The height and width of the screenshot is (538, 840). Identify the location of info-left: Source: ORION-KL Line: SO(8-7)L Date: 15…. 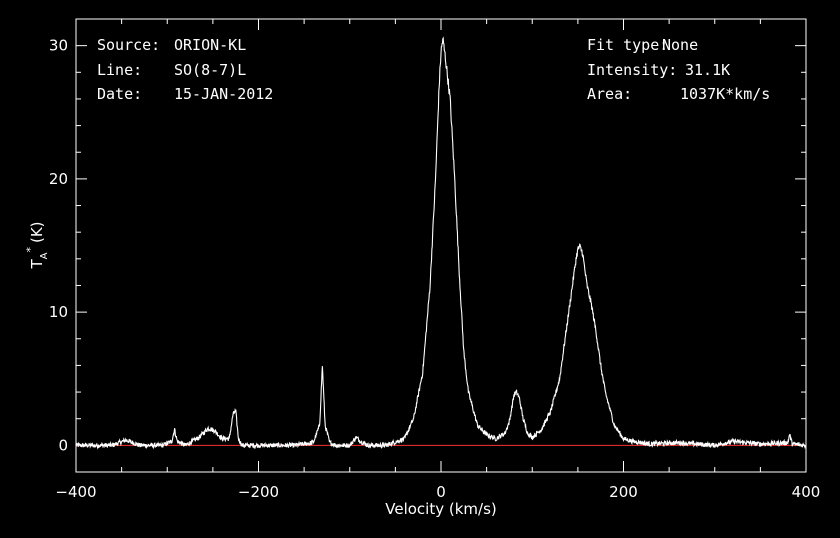
(185, 69).